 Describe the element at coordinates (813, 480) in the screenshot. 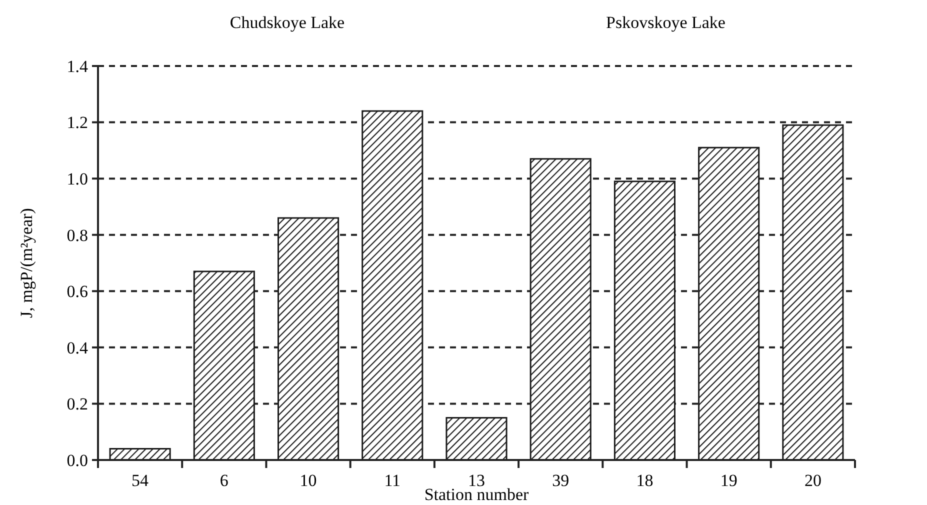

I see `x-tick-label: 20` at that location.